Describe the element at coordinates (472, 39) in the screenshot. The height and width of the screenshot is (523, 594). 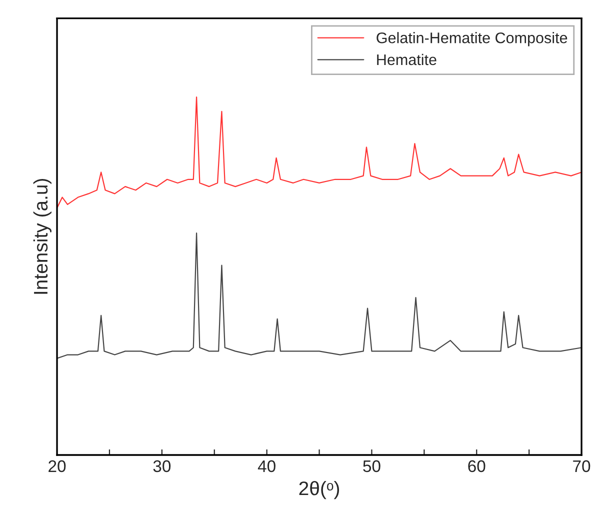
I see `legend-label: Gelatin-Hematite Composite` at that location.